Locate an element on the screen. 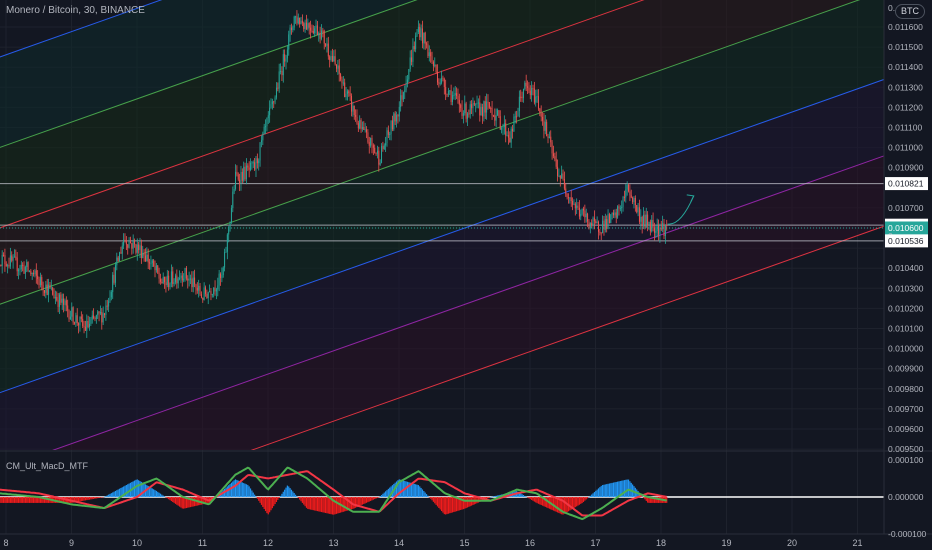 This screenshot has width=932, height=550. price-axis-tick: 0.011400 is located at coordinates (905, 67).